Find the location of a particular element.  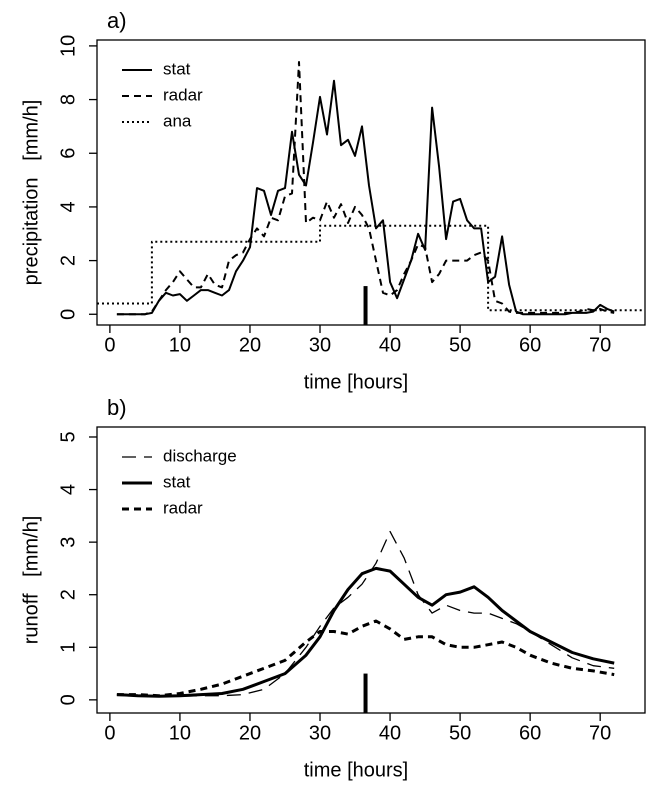

panel-label: a) is located at coordinates (117, 20).